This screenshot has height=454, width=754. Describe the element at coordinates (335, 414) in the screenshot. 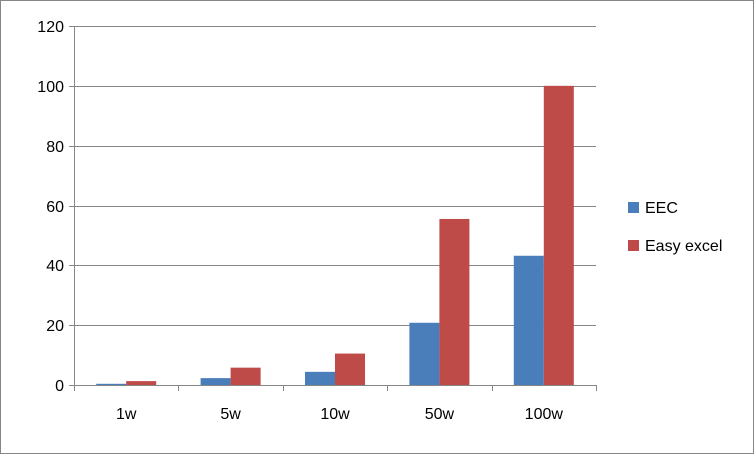

I see `x-tick-label-10w: 10w` at that location.